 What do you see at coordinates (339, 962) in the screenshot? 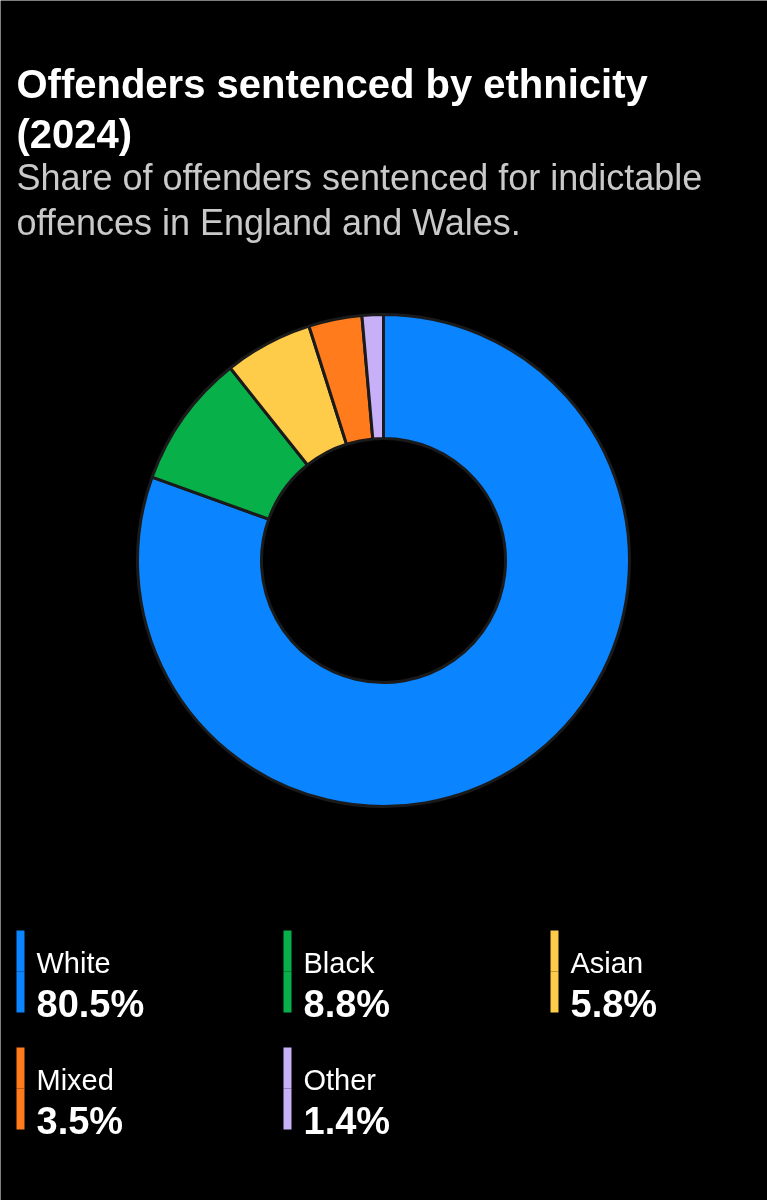
I see `legend-label: Black` at bounding box center [339, 962].